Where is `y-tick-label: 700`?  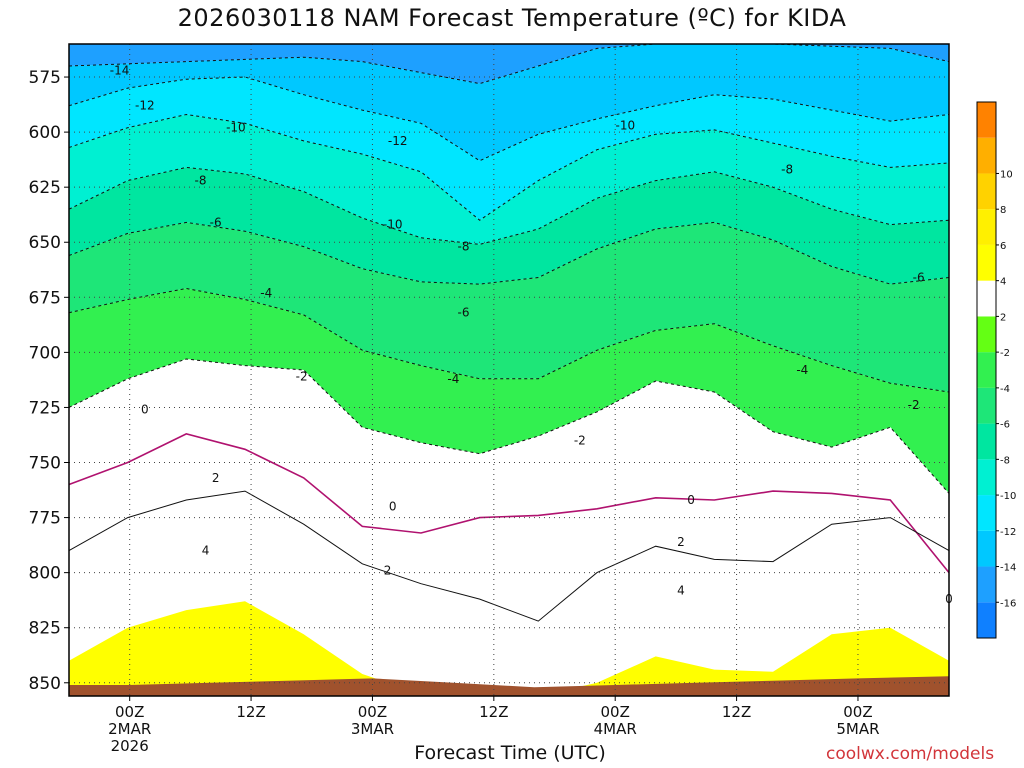
y-tick-label: 700 is located at coordinates (45, 353).